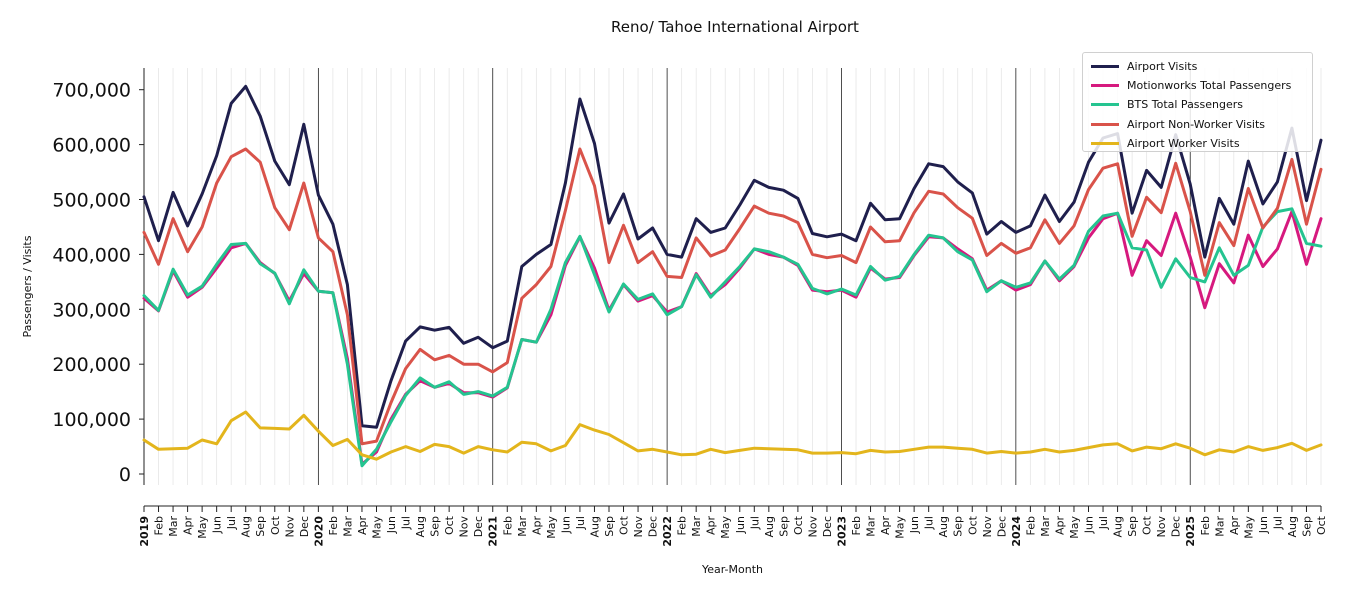  What do you see at coordinates (91, 201) in the screenshot?
I see `y-tick-label: 500,000` at bounding box center [91, 201].